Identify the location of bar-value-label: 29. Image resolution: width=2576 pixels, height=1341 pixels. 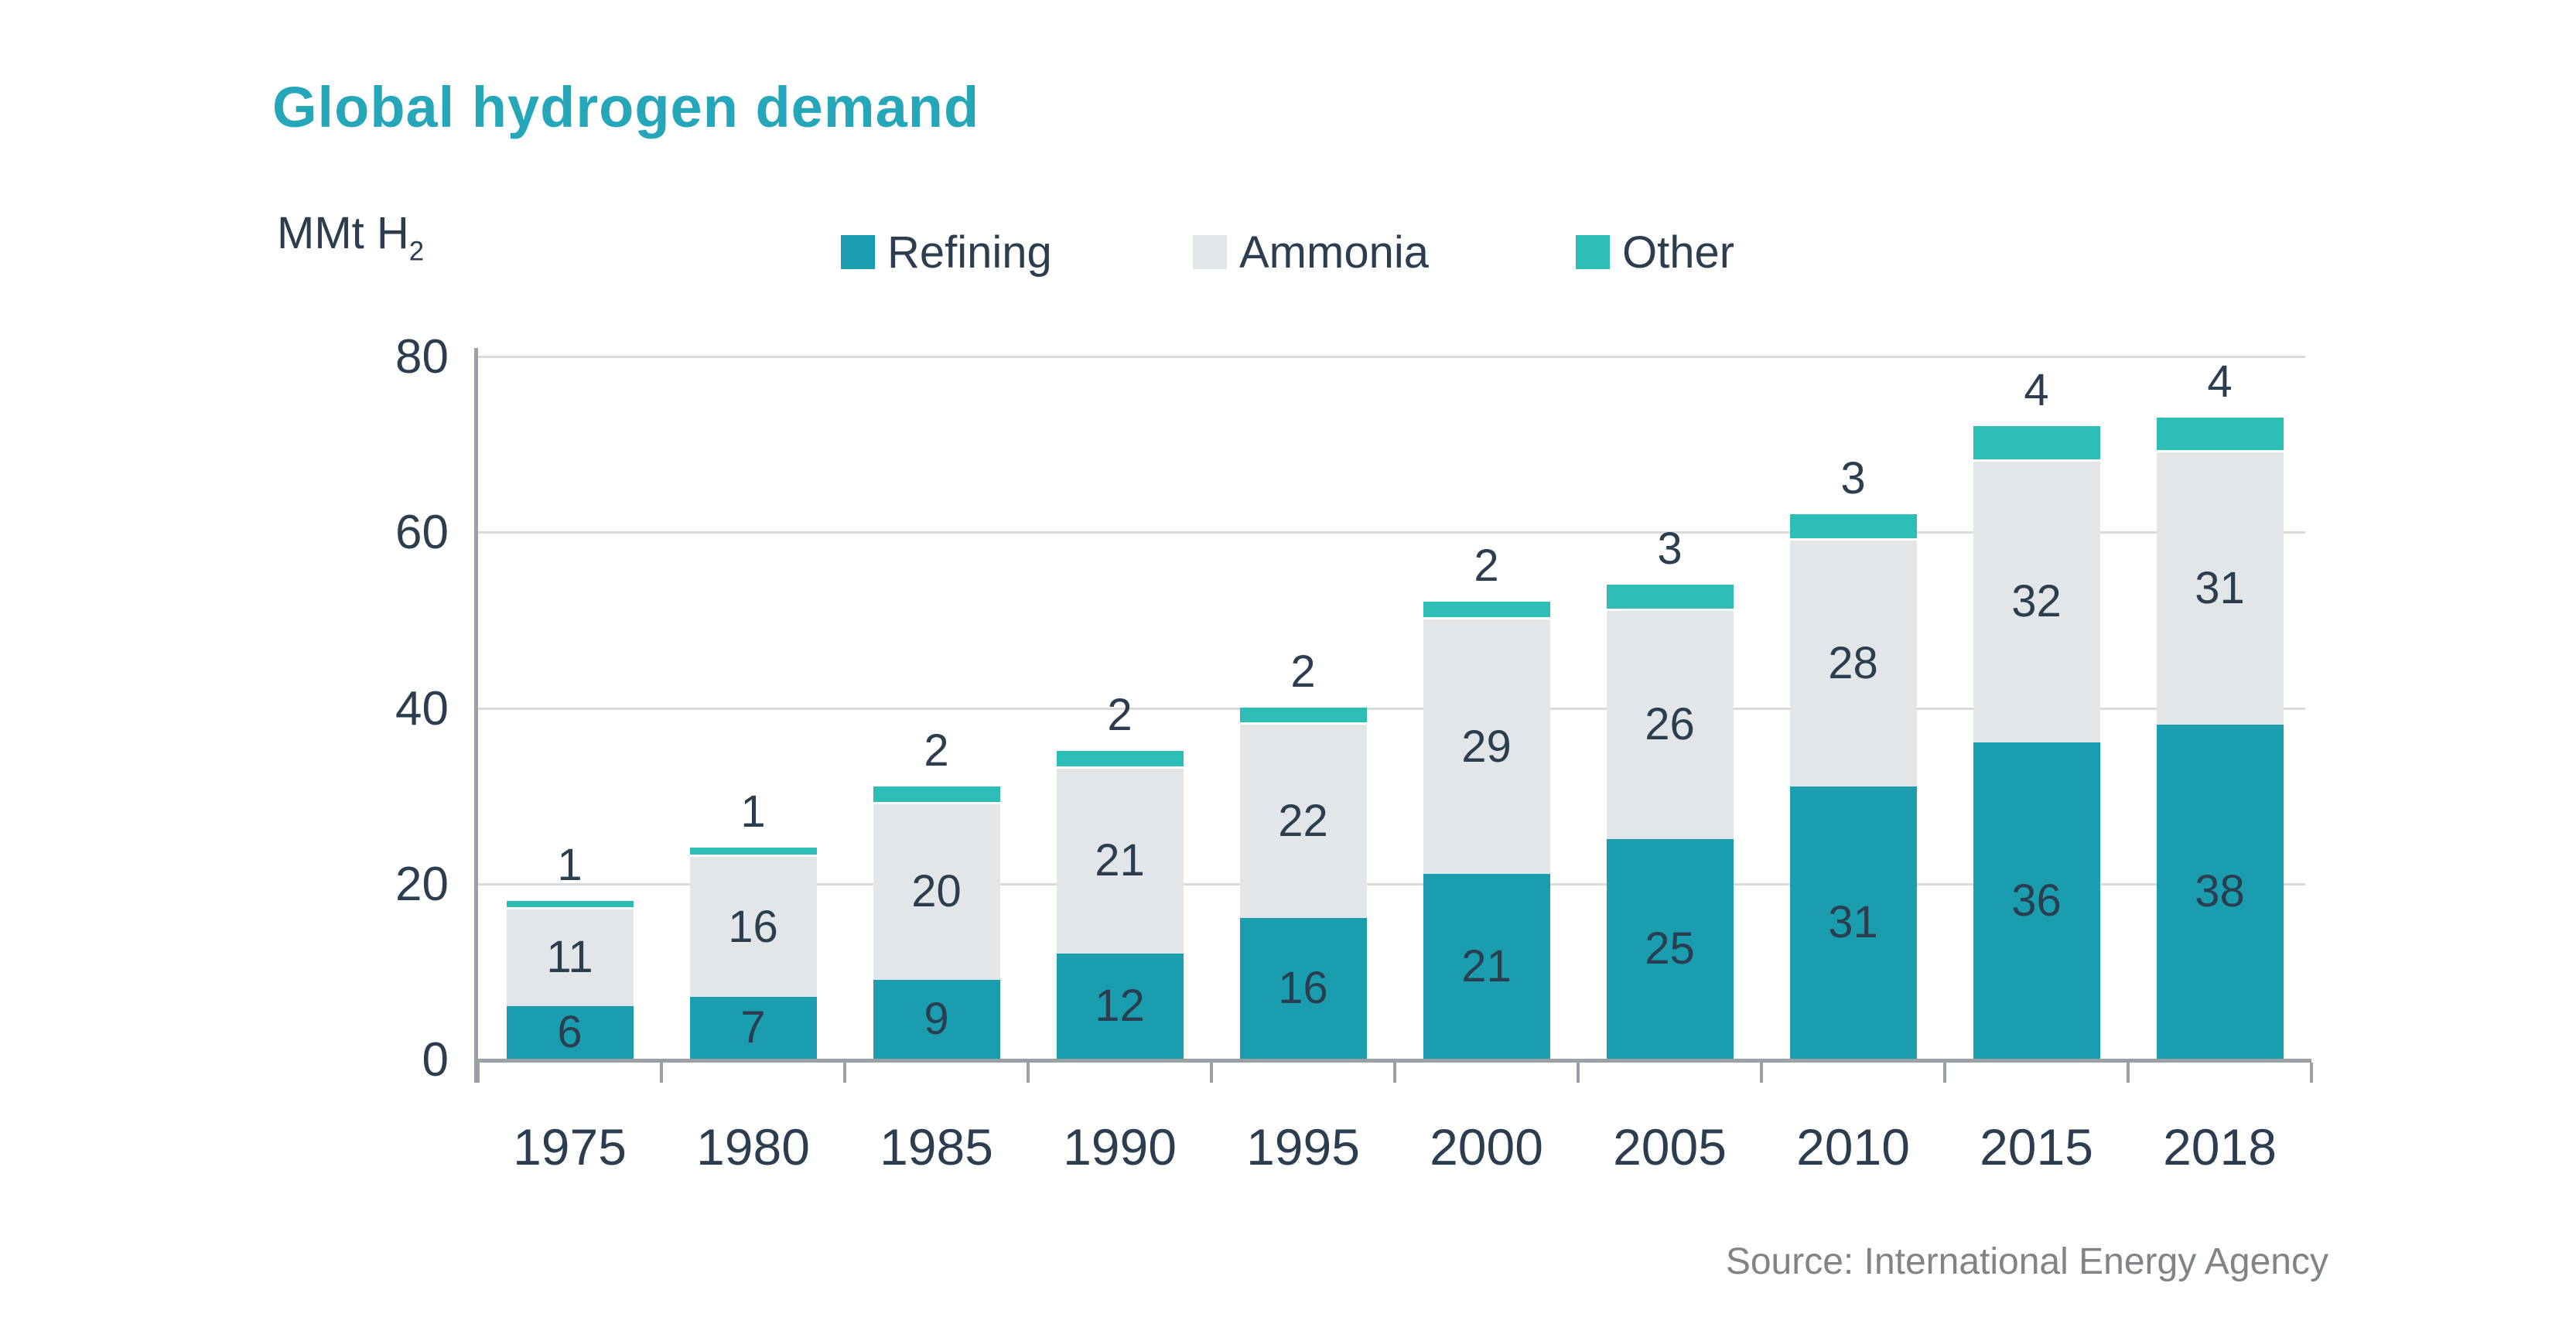
(1486, 746).